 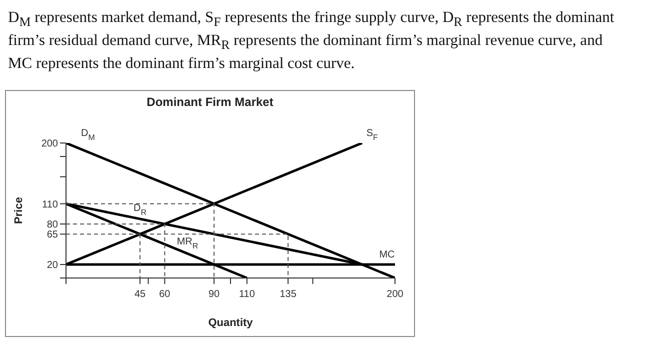 I want to click on x-tick-label: 200, so click(x=395, y=294).